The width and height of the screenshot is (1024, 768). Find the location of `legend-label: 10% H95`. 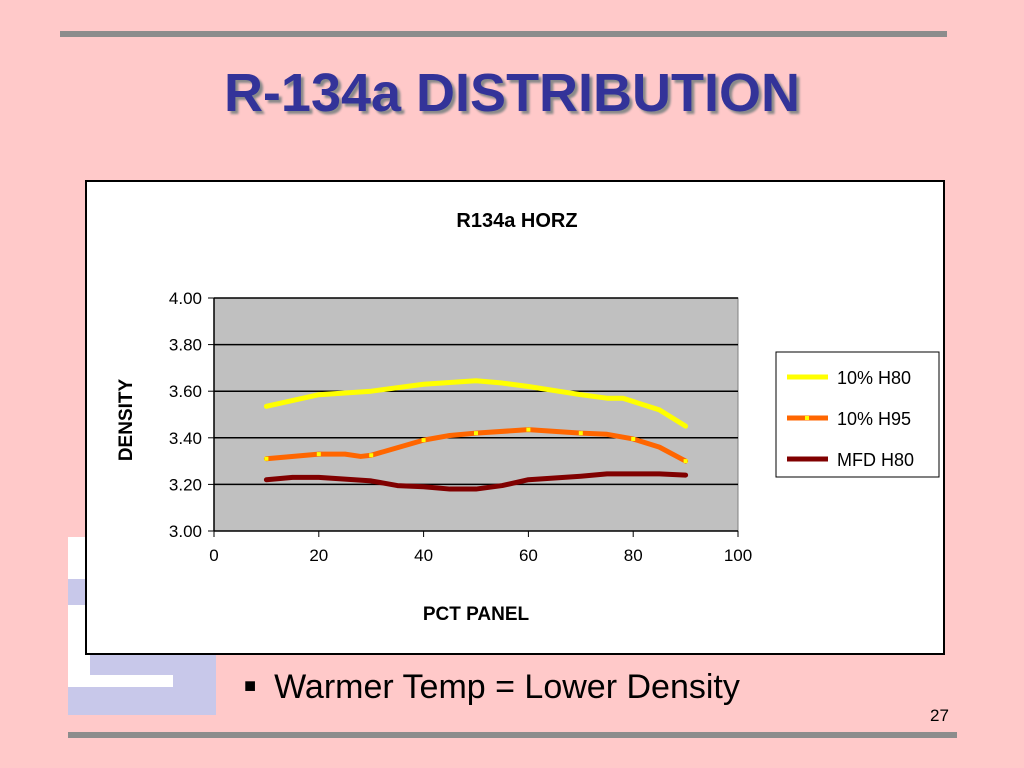

legend-label: 10% H95 is located at coordinates (874, 419).